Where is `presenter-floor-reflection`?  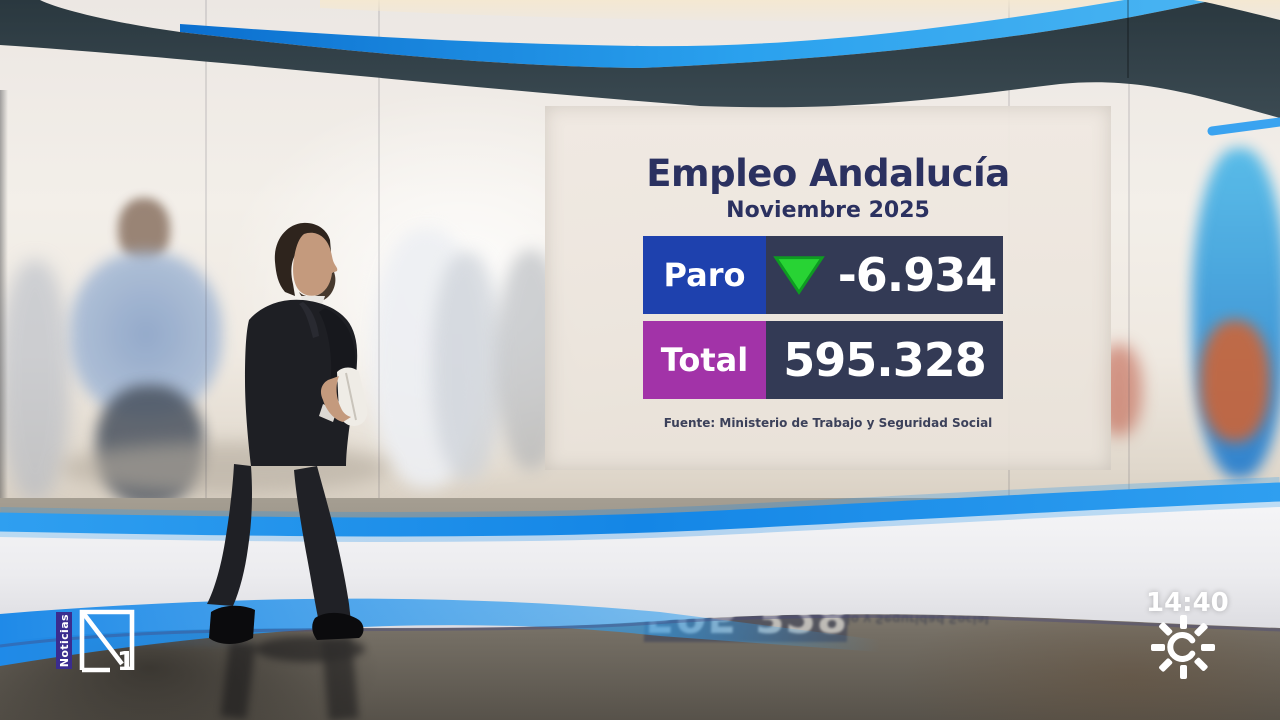
presenter-floor-reflection is located at coordinates (310, 677).